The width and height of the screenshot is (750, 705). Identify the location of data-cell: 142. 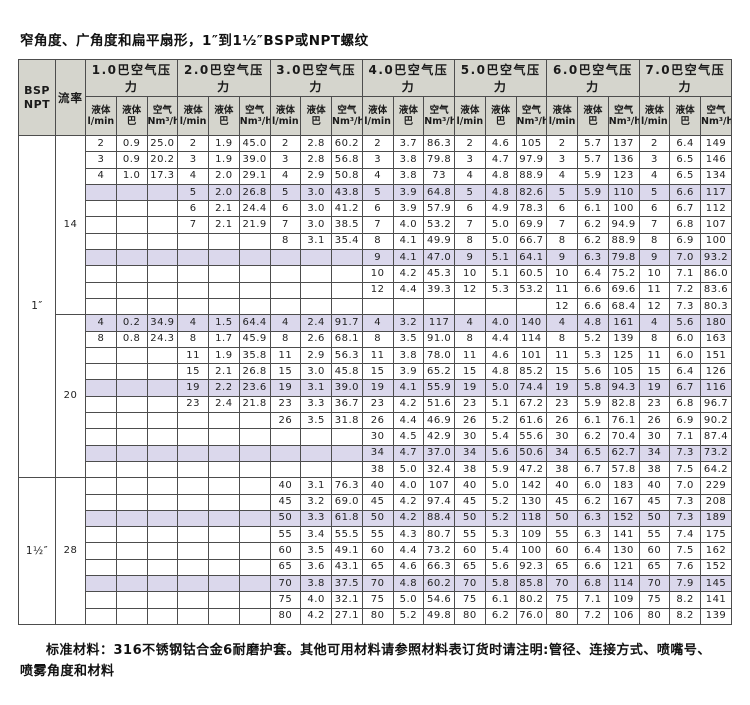
(531, 486).